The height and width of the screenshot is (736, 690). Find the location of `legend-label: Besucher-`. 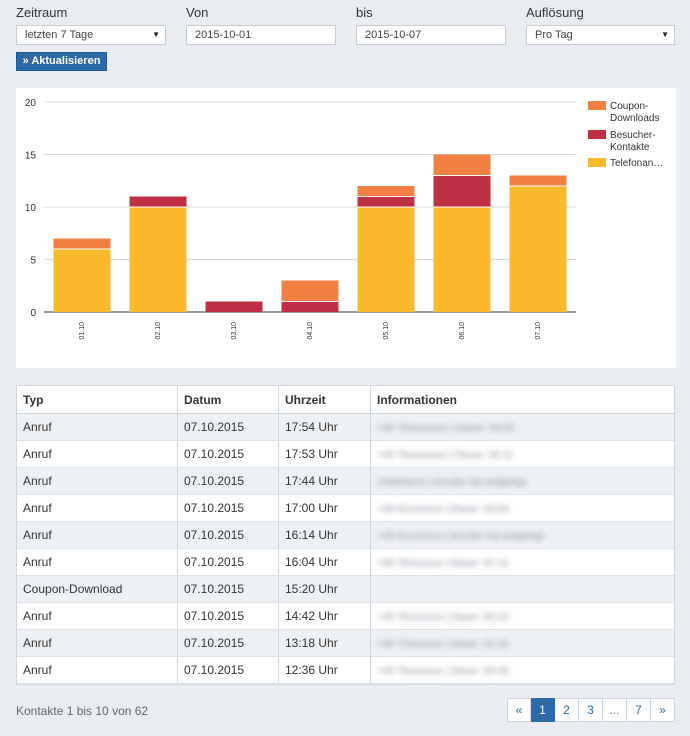

legend-label: Besucher- is located at coordinates (633, 135).